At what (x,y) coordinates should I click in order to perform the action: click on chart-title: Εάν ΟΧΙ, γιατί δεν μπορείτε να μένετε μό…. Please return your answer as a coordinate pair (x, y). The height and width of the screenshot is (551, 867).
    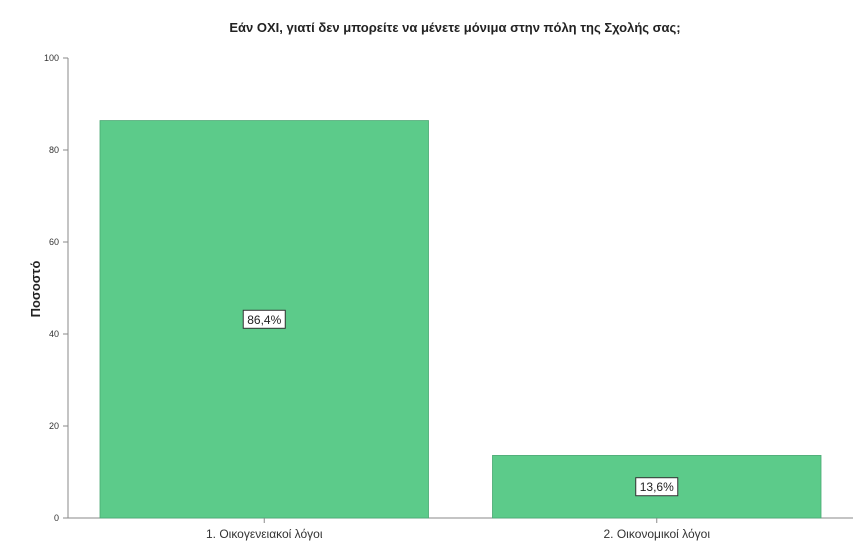
    Looking at the image, I should click on (454, 27).